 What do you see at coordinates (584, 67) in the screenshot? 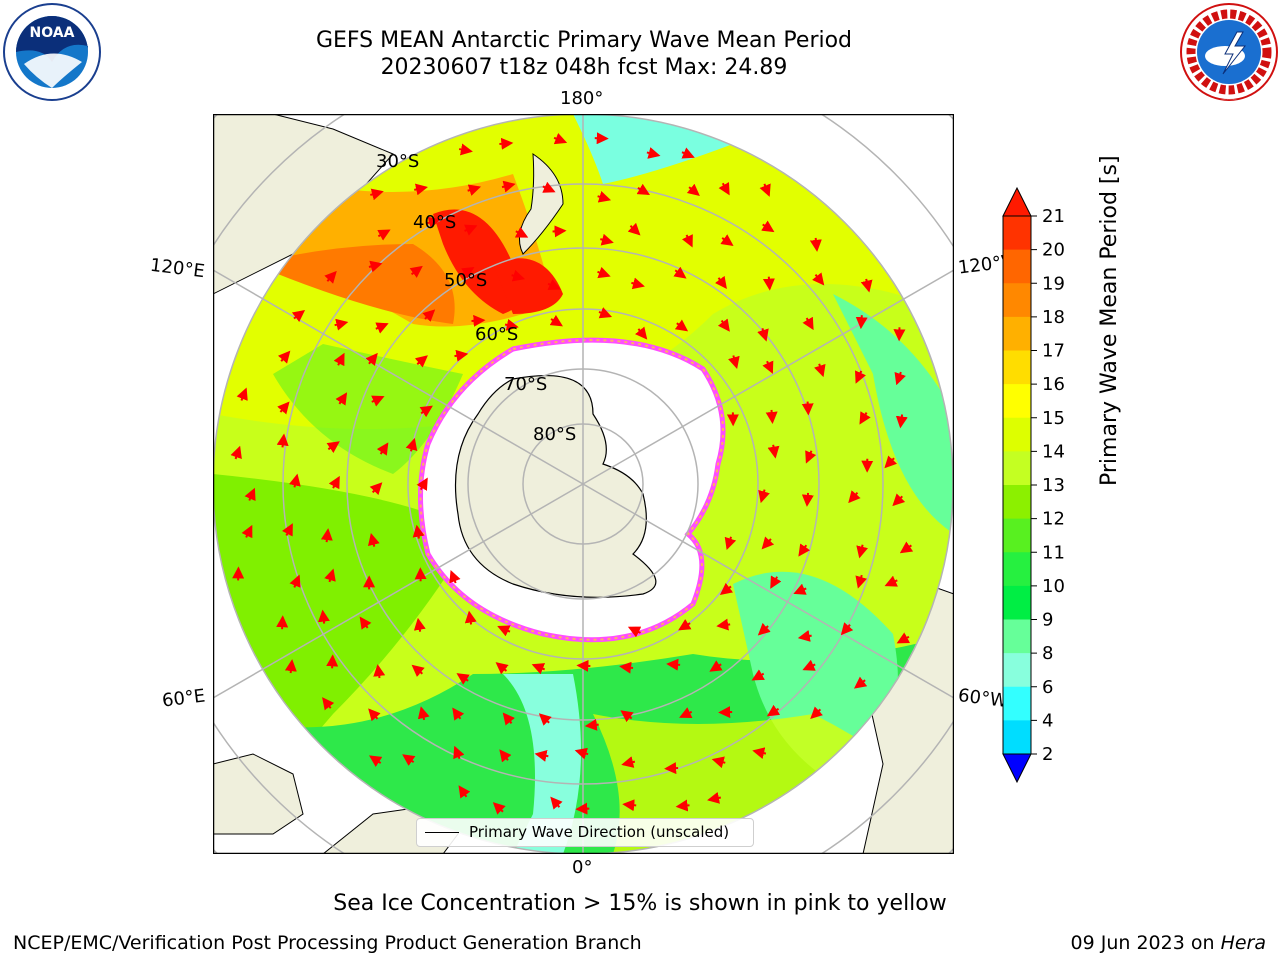
I see `chart-subtitle: 20230607 t18z 048h fcst Max: 24.89` at bounding box center [584, 67].